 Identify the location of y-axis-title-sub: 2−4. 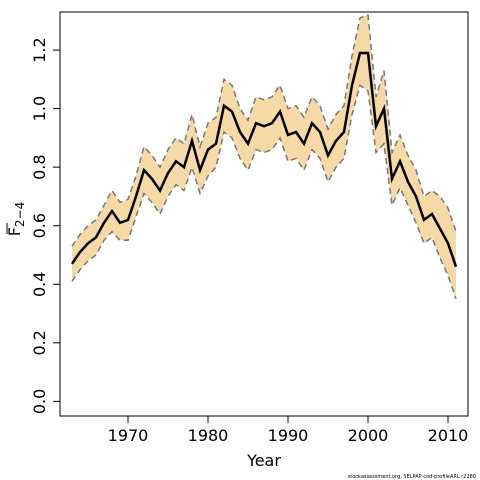
(20, 214).